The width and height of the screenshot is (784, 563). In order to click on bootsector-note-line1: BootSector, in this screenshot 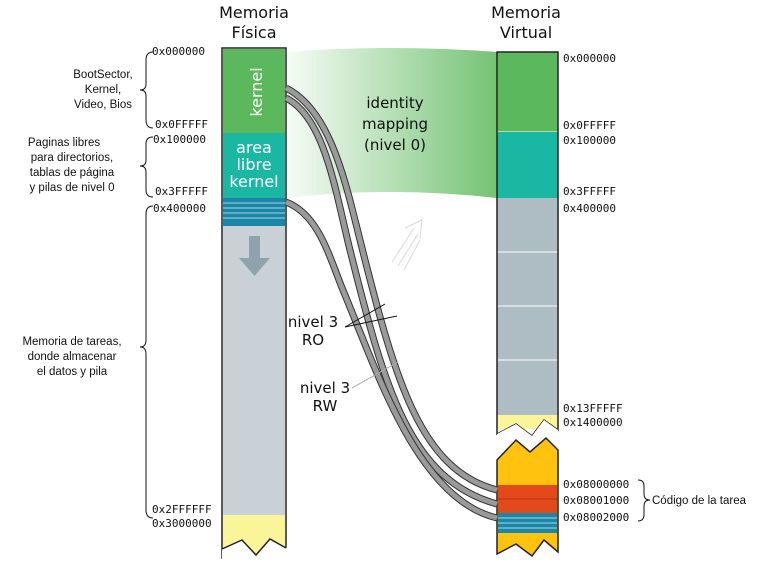, I will do `click(102, 75)`.